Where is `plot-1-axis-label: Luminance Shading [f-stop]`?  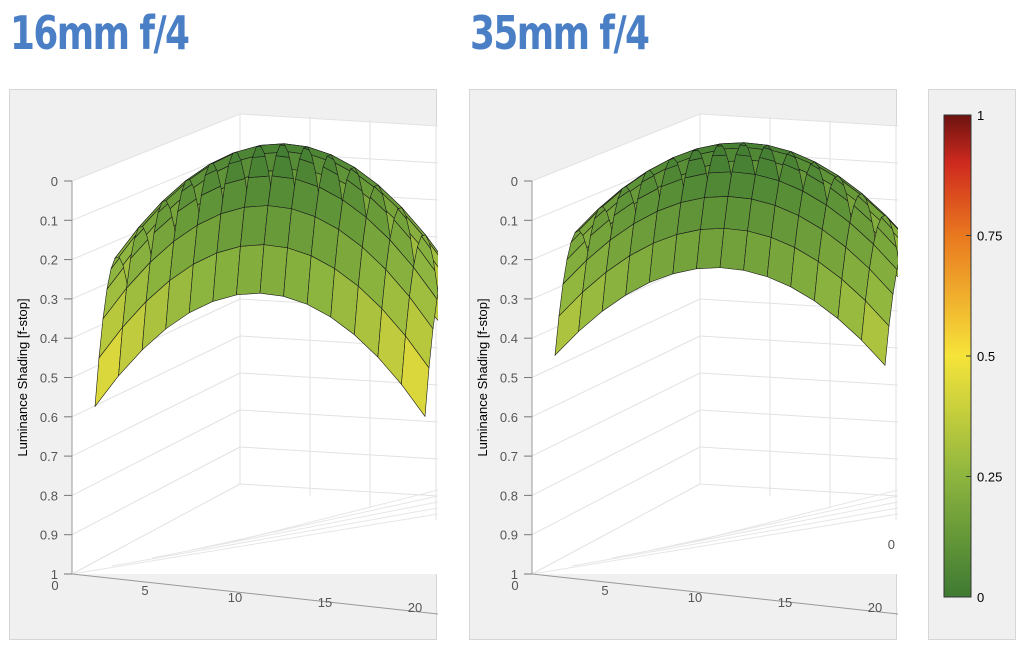 plot-1-axis-label: Luminance Shading [f-stop] is located at coordinates (482, 377).